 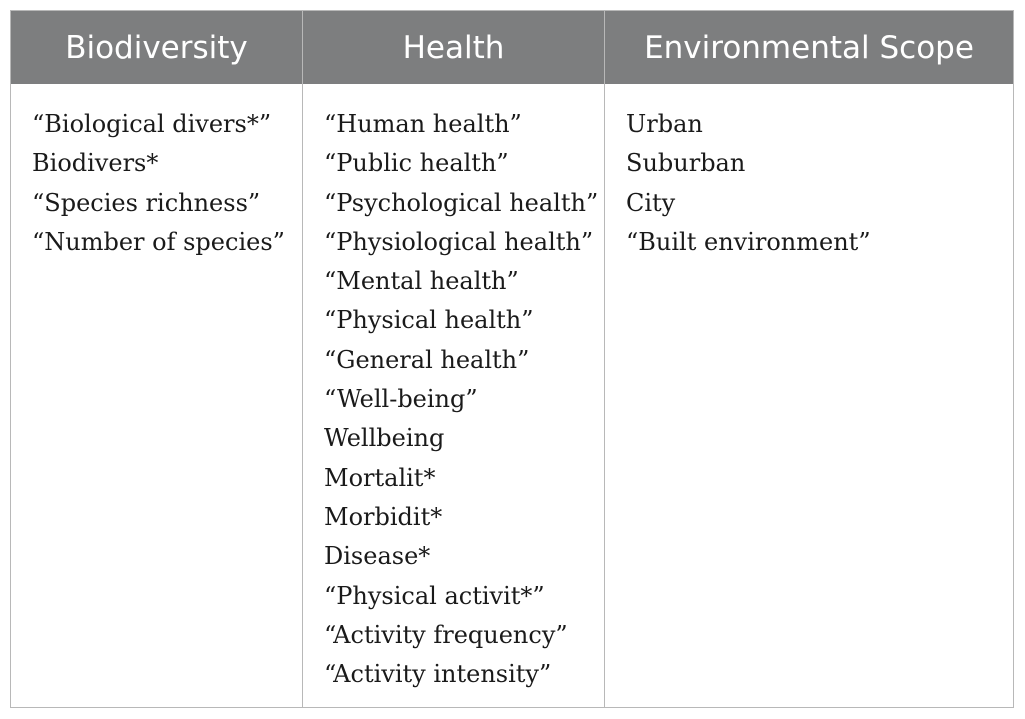 What do you see at coordinates (416, 163) in the screenshot?
I see `search-term: “Public health”` at bounding box center [416, 163].